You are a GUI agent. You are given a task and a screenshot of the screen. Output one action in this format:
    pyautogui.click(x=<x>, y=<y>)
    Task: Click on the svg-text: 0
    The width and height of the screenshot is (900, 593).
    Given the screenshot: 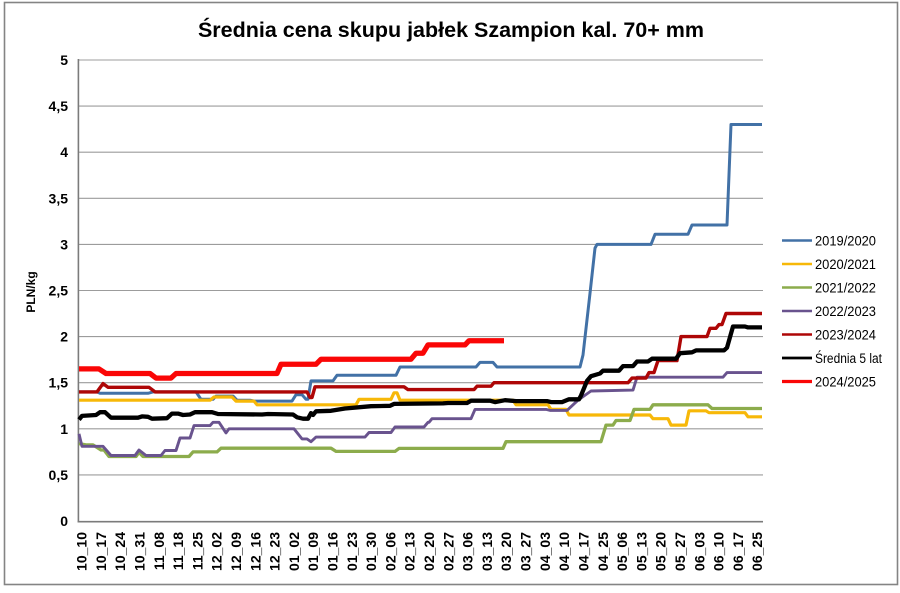 What is the action you would take?
    pyautogui.click(x=64, y=521)
    